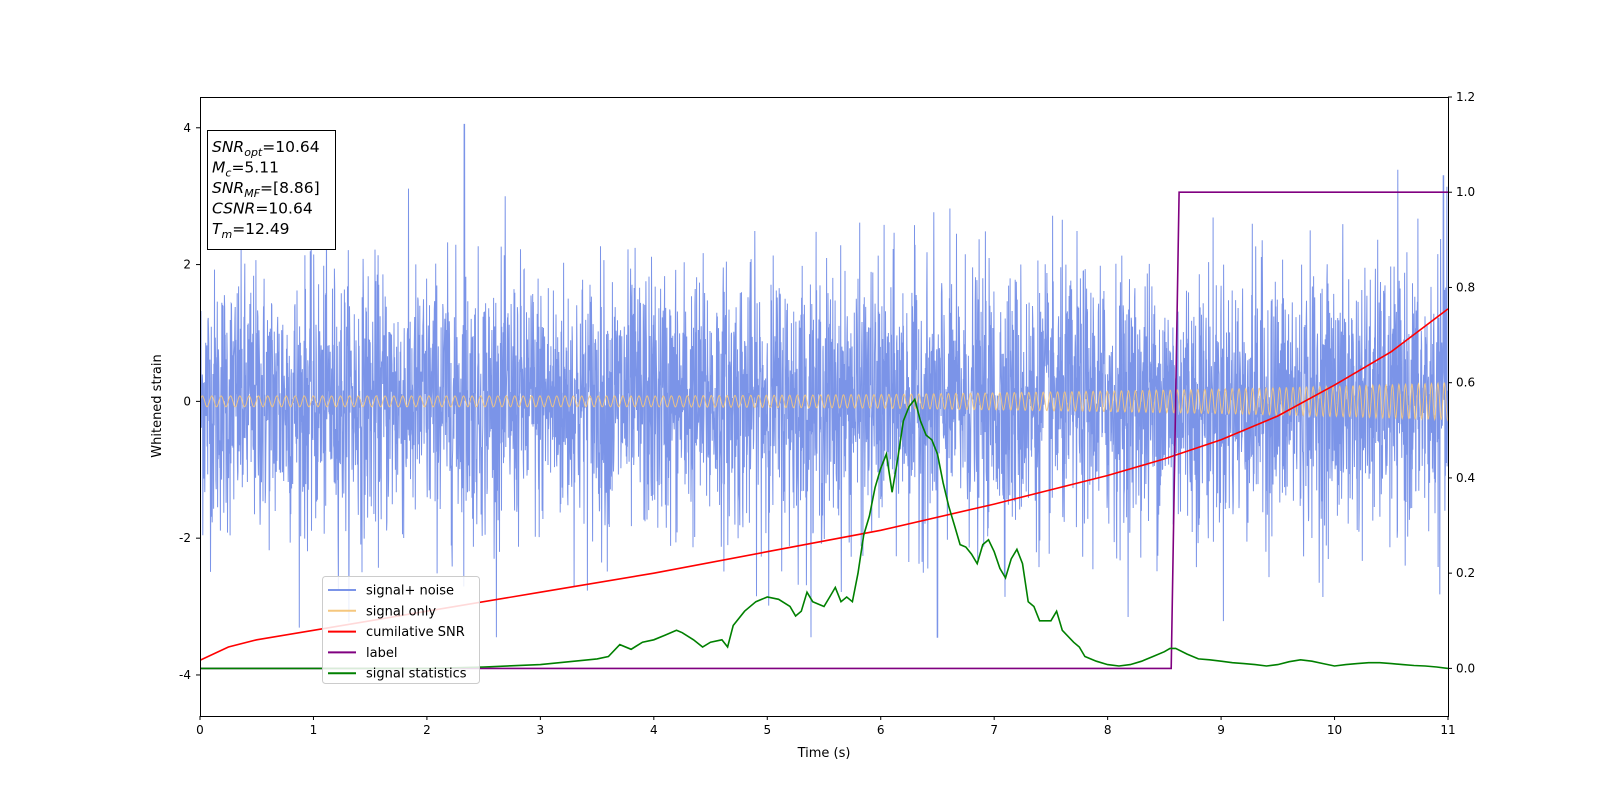 This screenshot has height=804, width=1600. What do you see at coordinates (187, 265) in the screenshot?
I see `y-tick-label: 2` at bounding box center [187, 265].